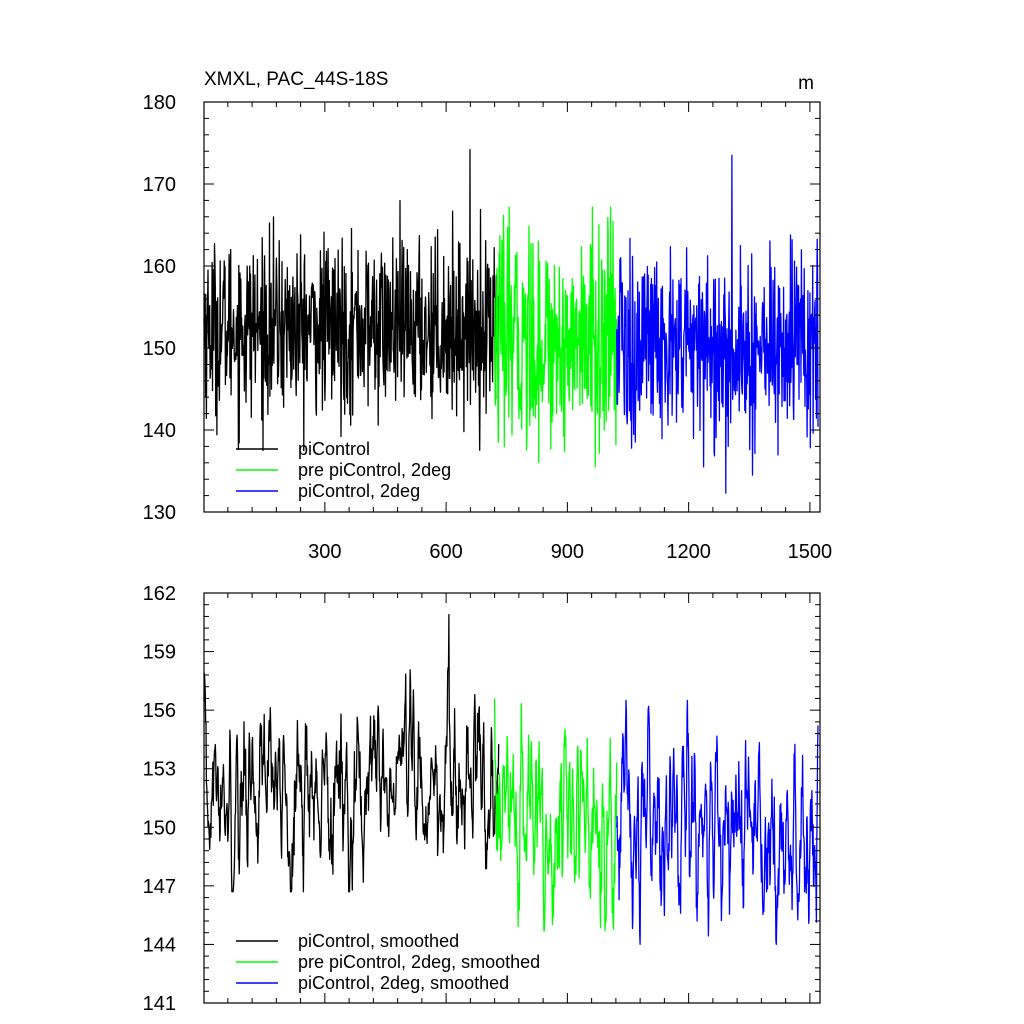 Image resolution: width=1024 pixels, height=1024 pixels. Describe the element at coordinates (159, 770) in the screenshot. I see `bottom-y-tick-label: 153` at that location.